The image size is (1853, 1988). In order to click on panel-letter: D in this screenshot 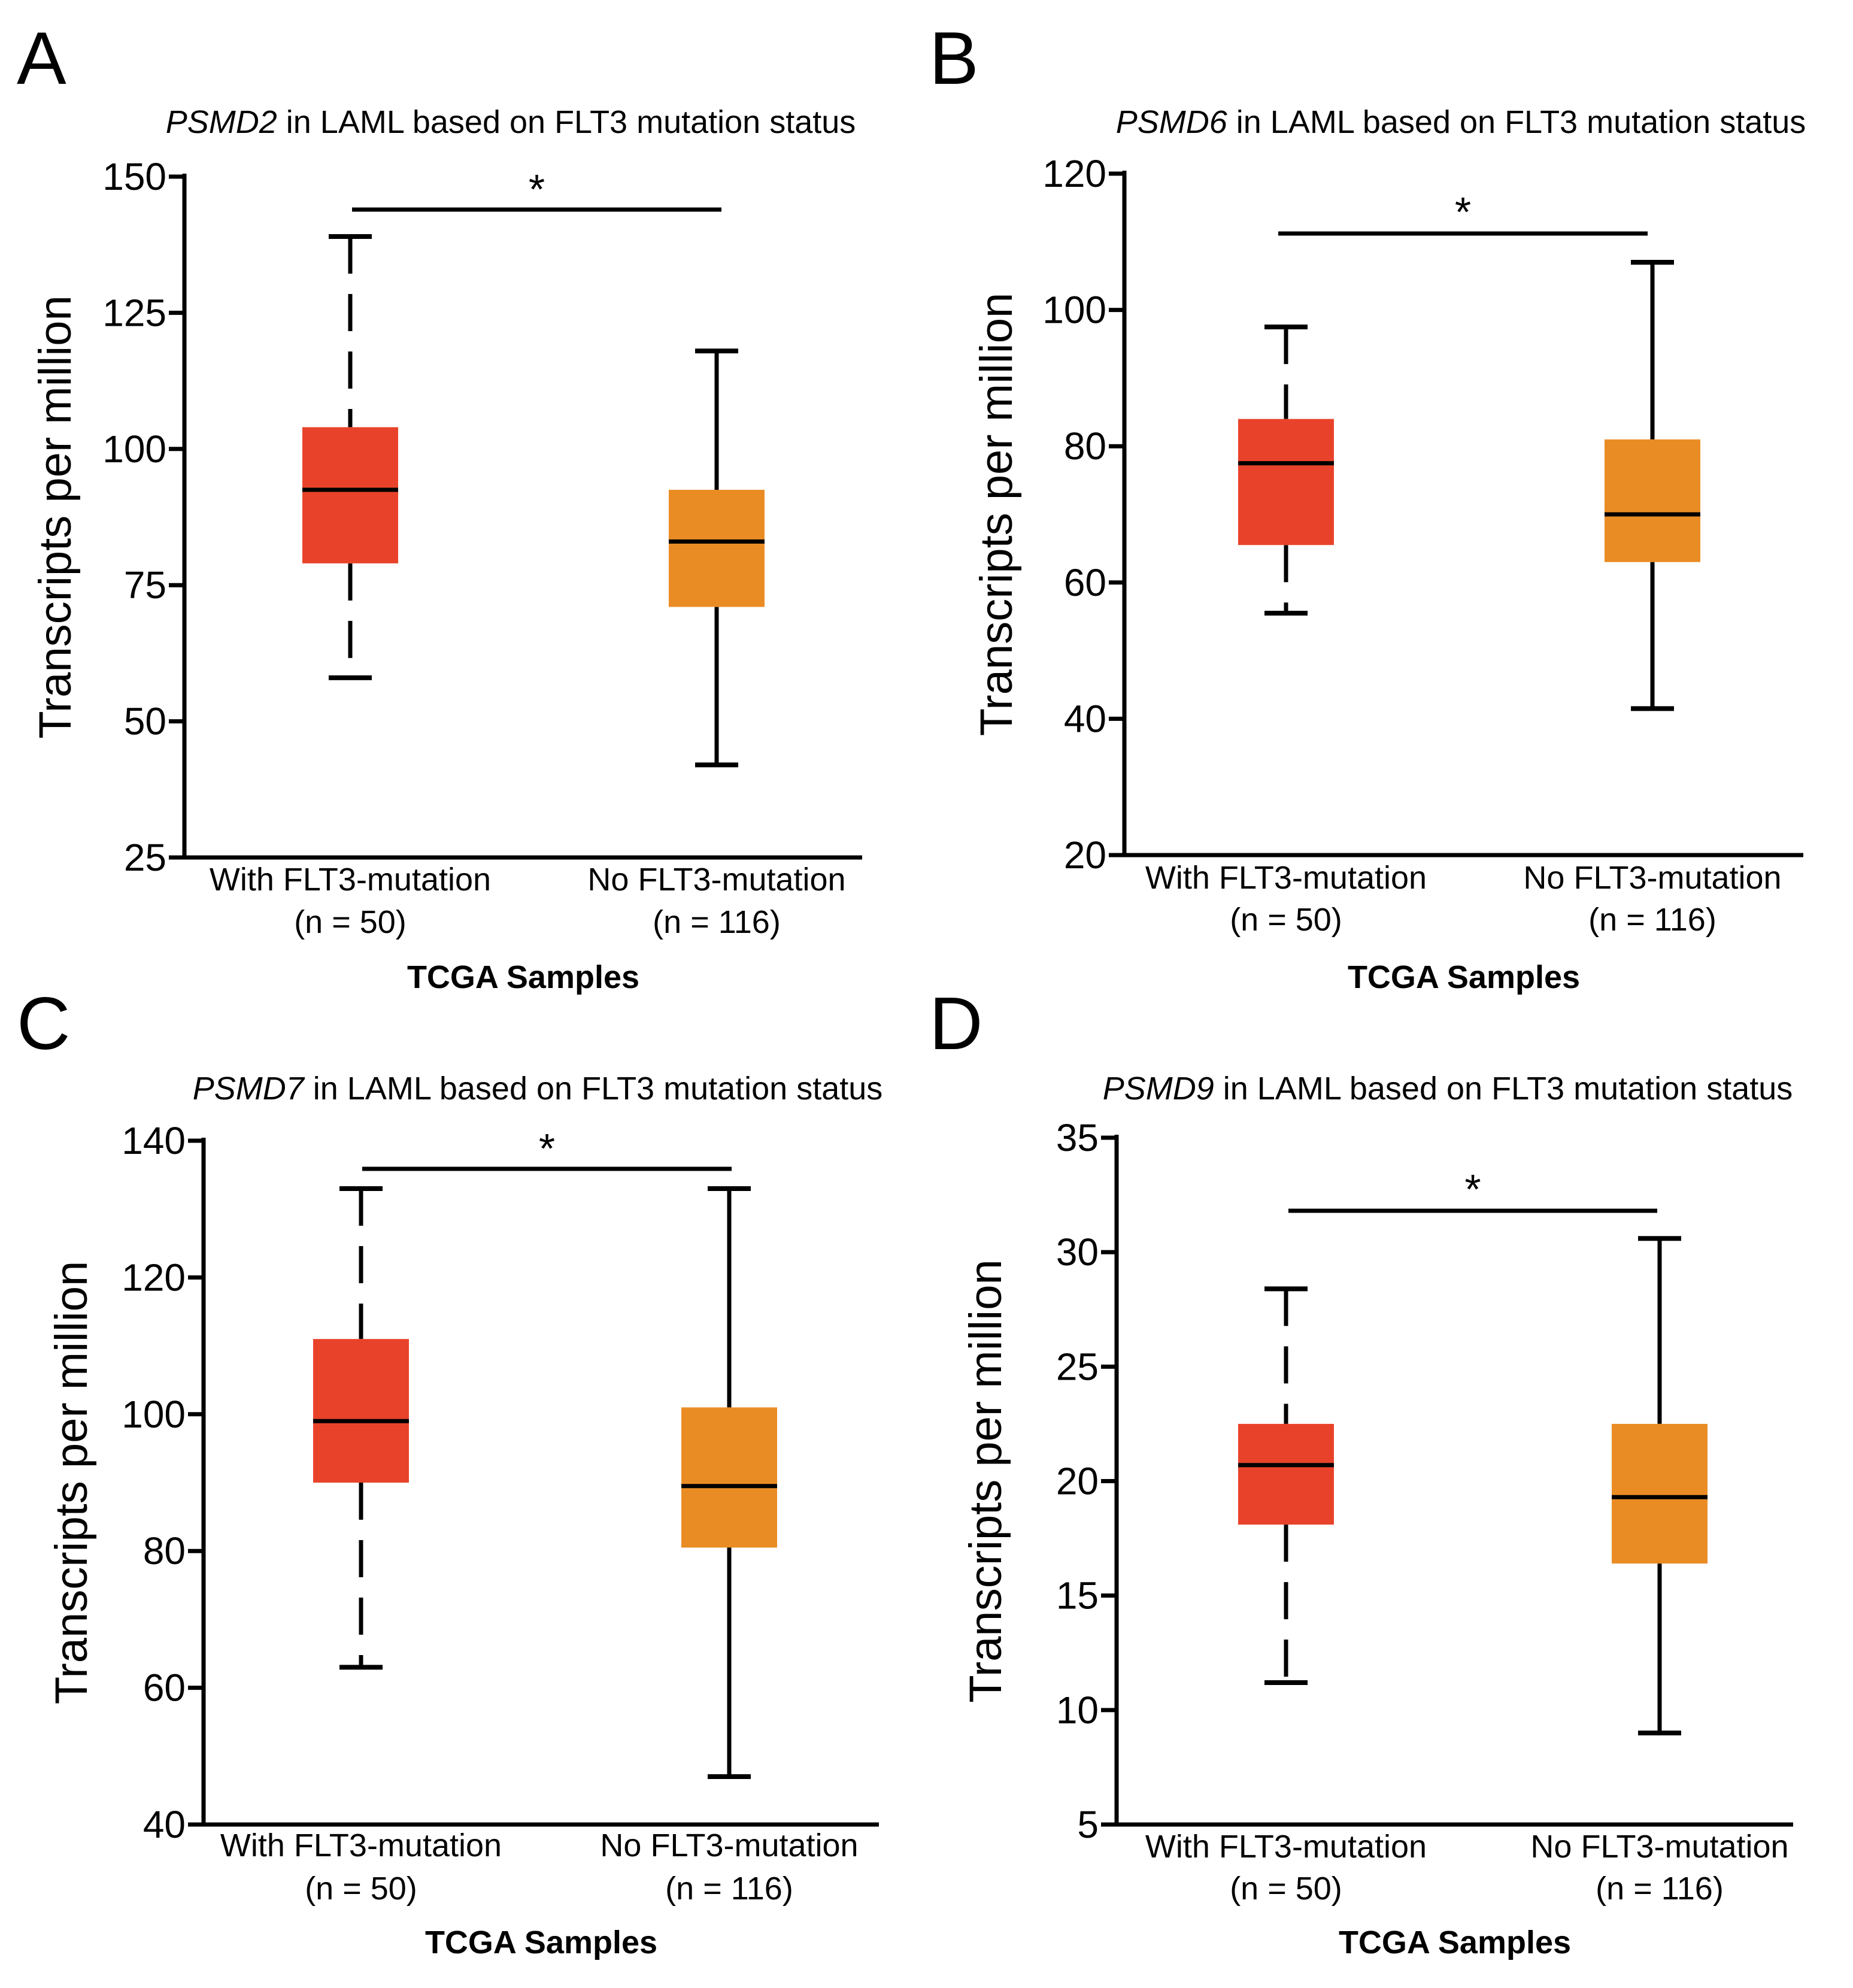, I will do `click(956, 1024)`.